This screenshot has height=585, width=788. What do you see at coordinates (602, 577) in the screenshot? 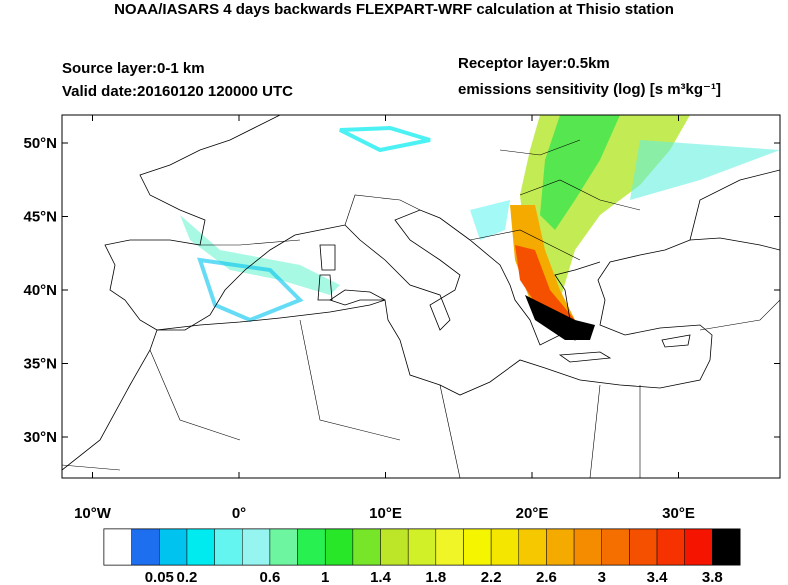
I see `colorbar-label: 3` at bounding box center [602, 577].